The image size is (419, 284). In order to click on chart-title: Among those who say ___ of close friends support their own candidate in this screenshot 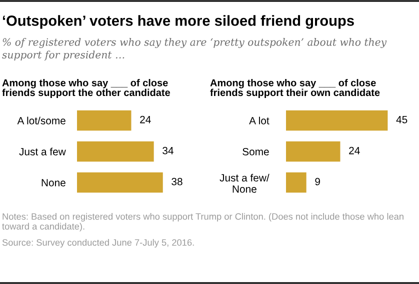, I will do `click(295, 88)`.